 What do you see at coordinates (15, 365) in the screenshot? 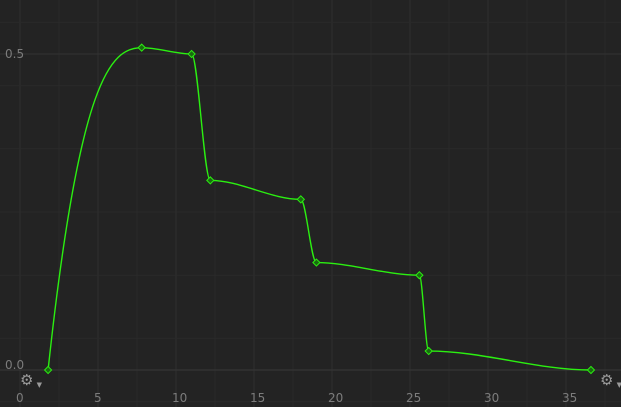
I see `y-label-bottom: 0.0` at bounding box center [15, 365].